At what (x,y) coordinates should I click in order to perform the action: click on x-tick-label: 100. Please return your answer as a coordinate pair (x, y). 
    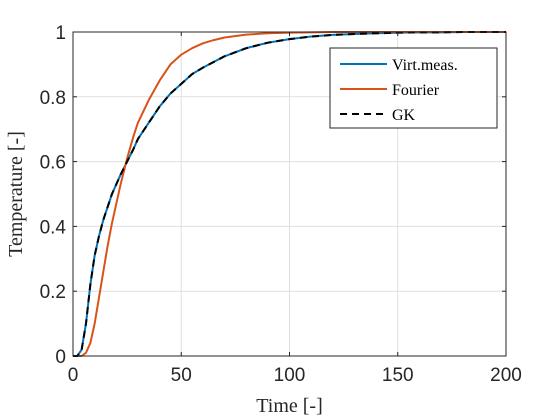
    Looking at the image, I should click on (290, 375).